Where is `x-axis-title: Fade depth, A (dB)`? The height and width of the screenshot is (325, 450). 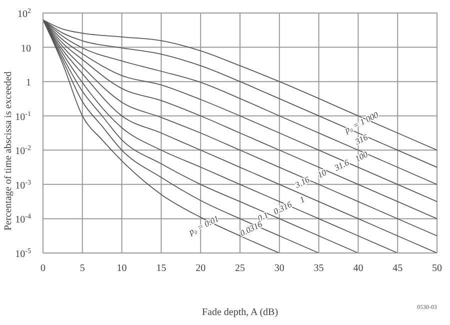 x-axis-title: Fade depth, A (dB) is located at coordinates (240, 312).